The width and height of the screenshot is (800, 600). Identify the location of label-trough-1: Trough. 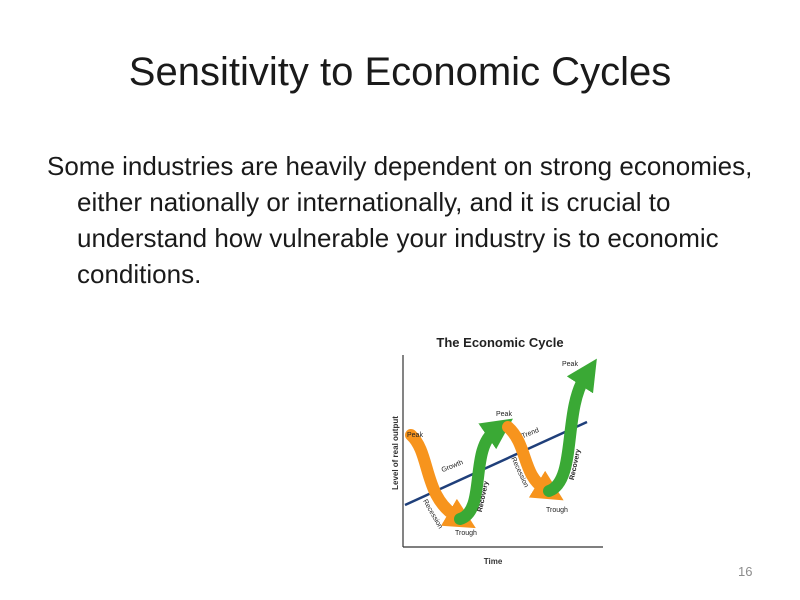
(466, 533).